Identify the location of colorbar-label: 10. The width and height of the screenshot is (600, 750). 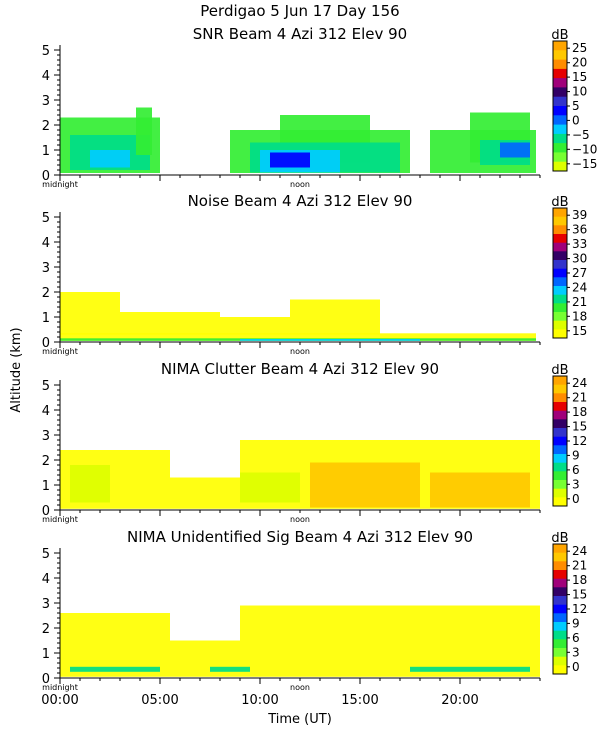
(579, 92).